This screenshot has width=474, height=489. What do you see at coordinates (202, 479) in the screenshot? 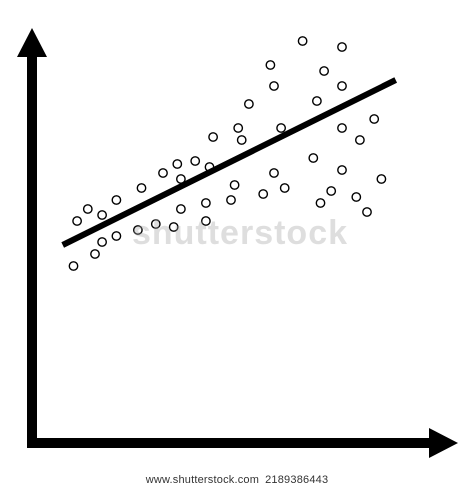
I see `footer-site: www.shutterstock.com` at bounding box center [202, 479].